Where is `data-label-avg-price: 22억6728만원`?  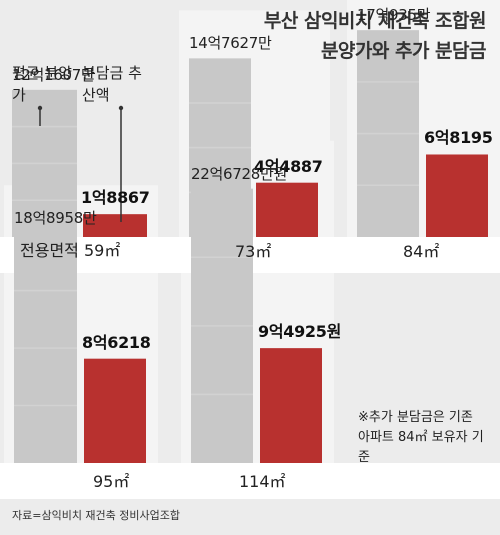
data-label-avg-price: 22억6728만원 is located at coordinates (239, 173).